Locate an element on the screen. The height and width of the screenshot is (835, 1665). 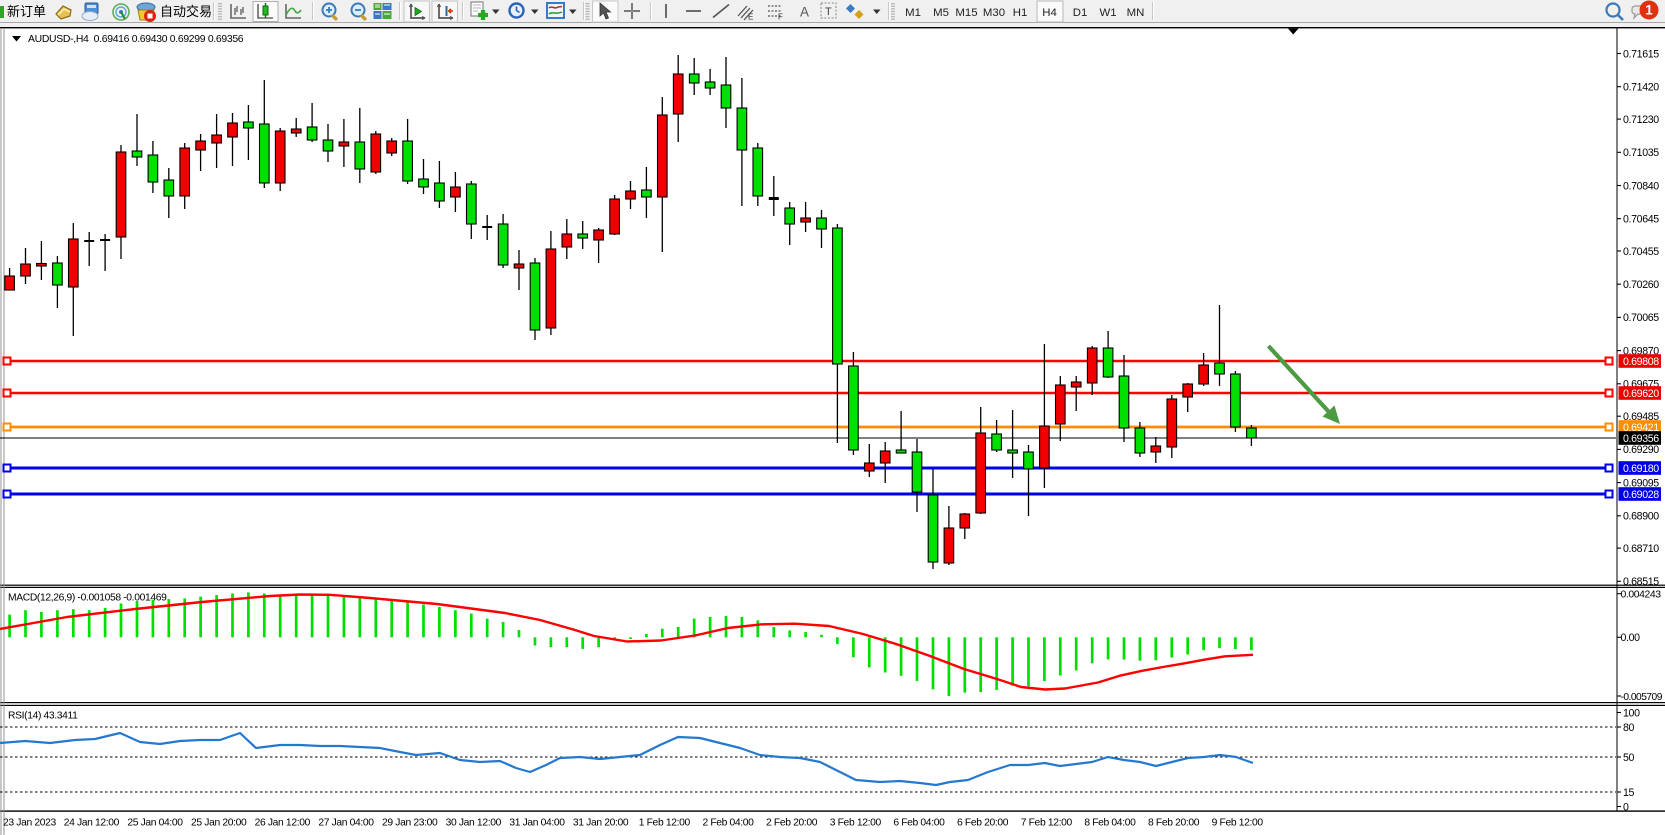
svg-text: A is located at coordinates (804, 12).